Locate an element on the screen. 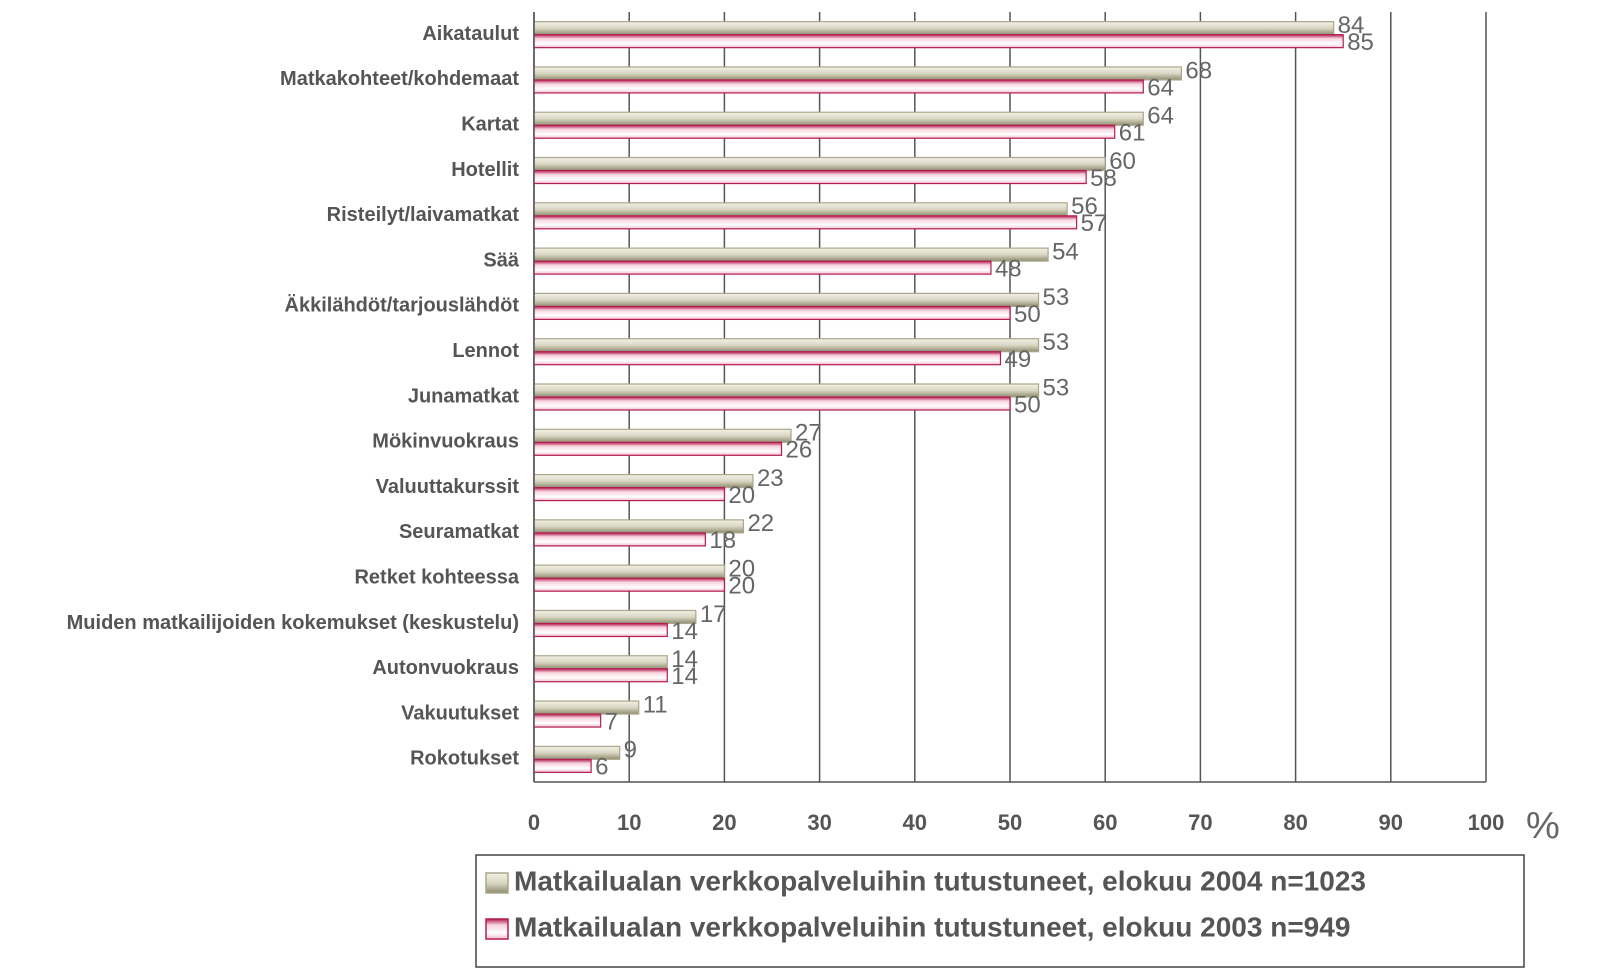 This screenshot has width=1616, height=979. value-label: 68 is located at coordinates (1198, 70).